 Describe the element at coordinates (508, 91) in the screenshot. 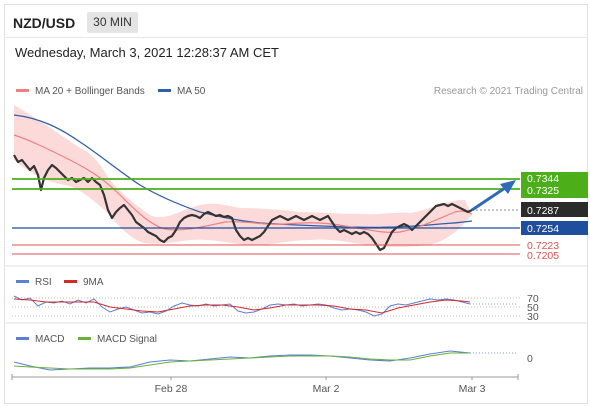

I see `credit-text: Research © 2021 Trading Central` at that location.